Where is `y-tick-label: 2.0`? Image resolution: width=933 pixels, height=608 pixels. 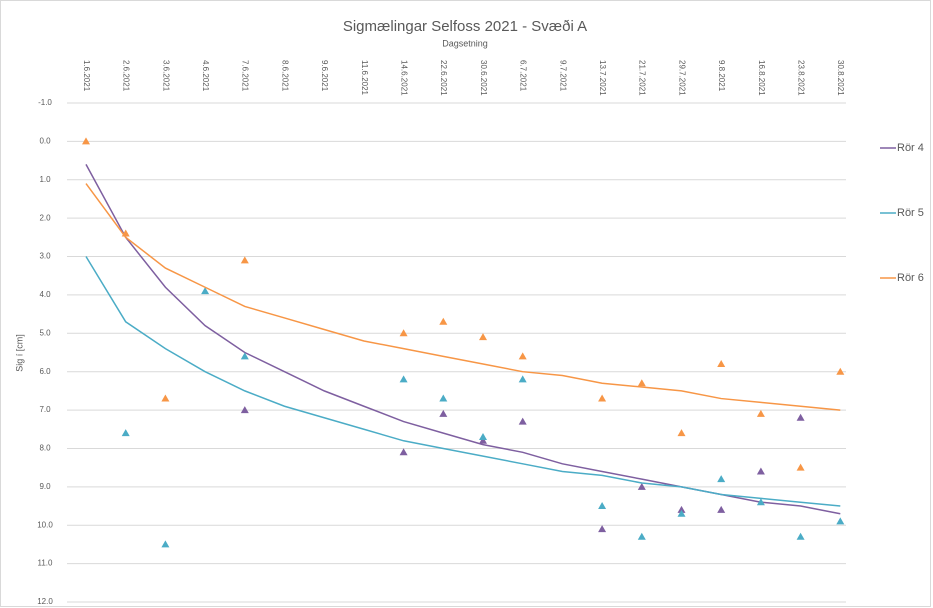 y-tick-label: 2.0 is located at coordinates (45, 217).